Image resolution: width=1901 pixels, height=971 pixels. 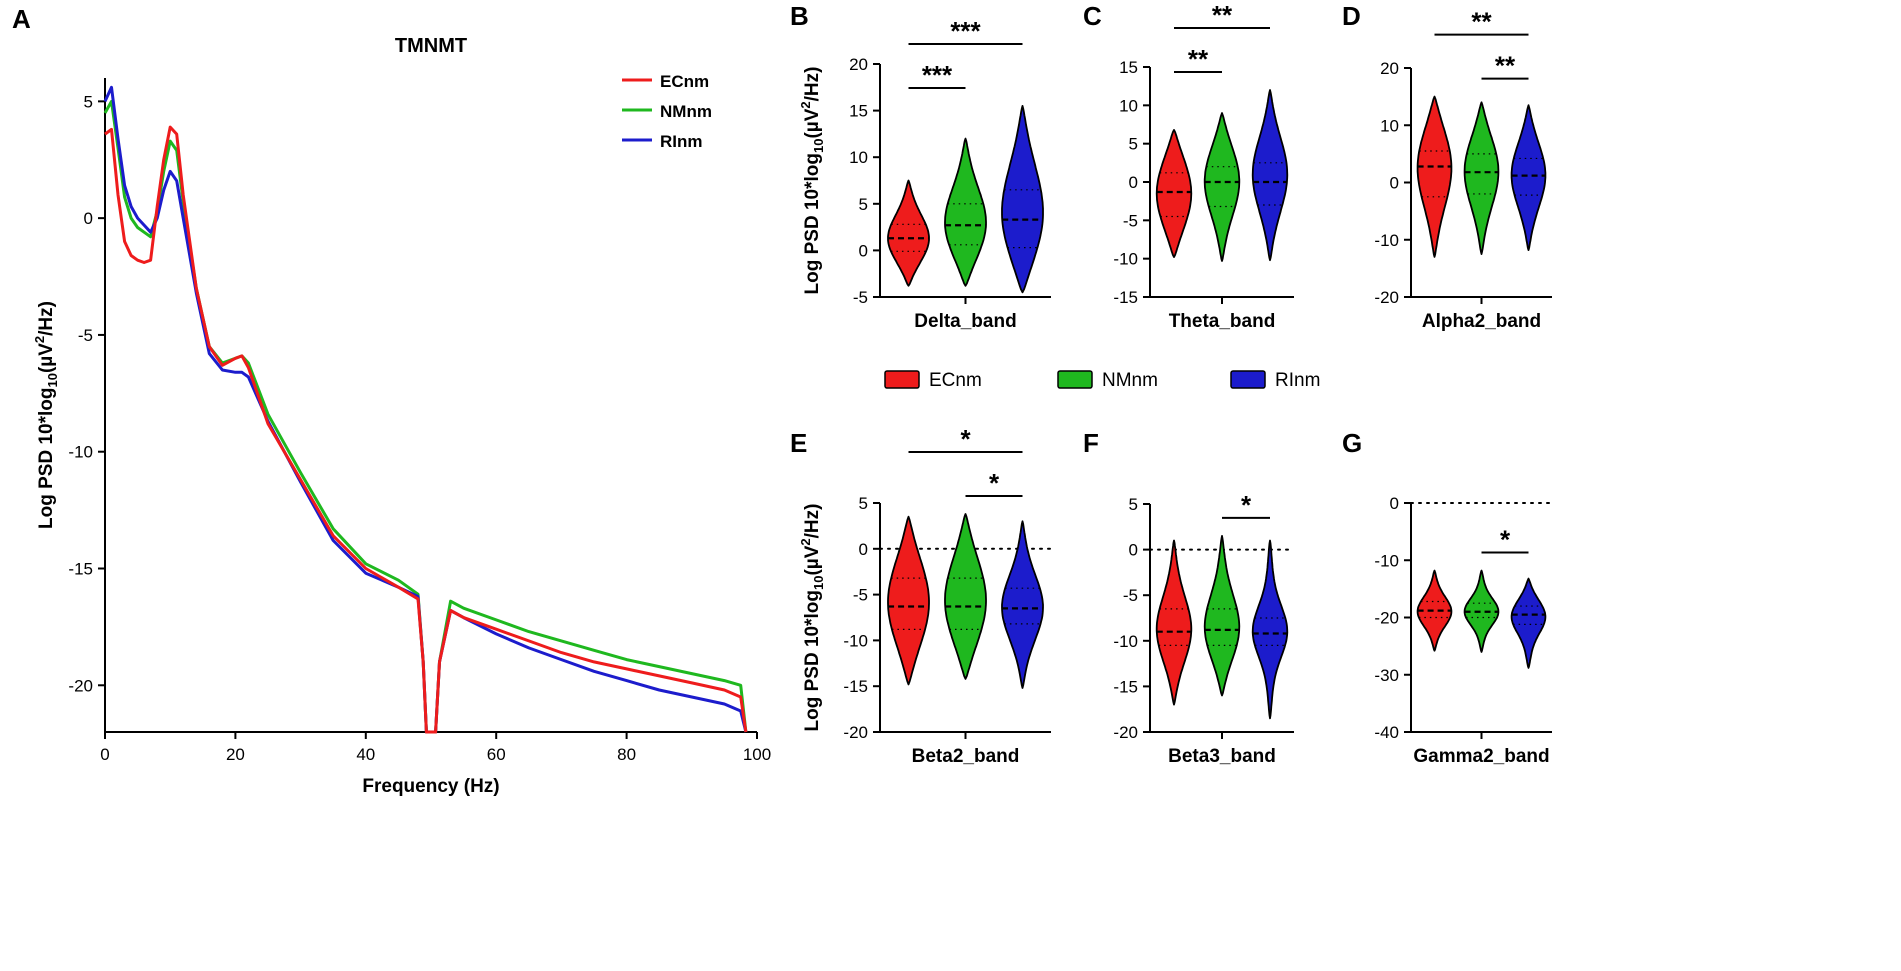 What do you see at coordinates (104, 754) in the screenshot?
I see `x-tick-label: 0` at bounding box center [104, 754].